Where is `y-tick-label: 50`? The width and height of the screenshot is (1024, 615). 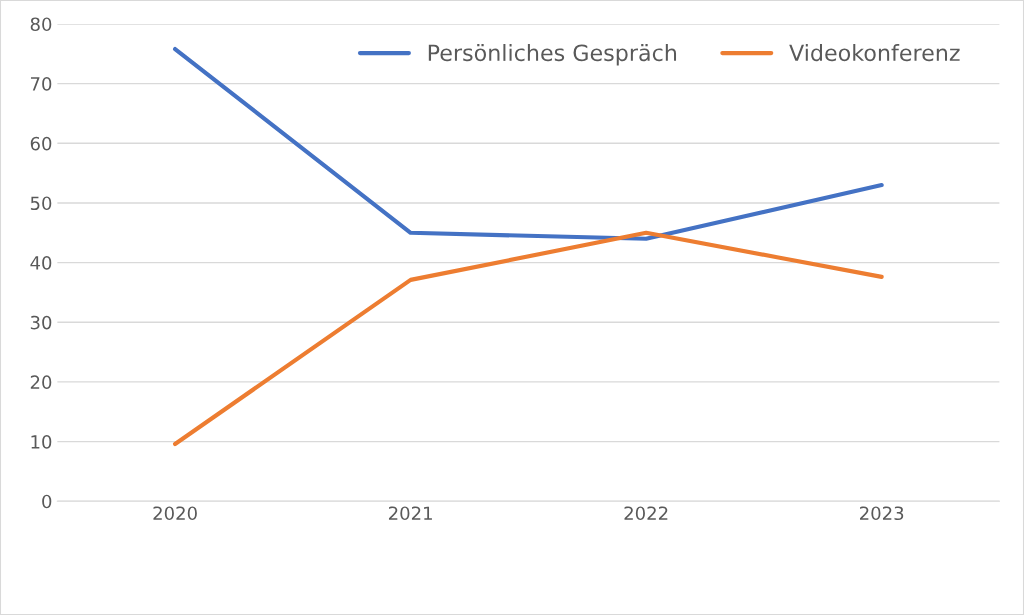 y-tick-label: 50 is located at coordinates (41, 203).